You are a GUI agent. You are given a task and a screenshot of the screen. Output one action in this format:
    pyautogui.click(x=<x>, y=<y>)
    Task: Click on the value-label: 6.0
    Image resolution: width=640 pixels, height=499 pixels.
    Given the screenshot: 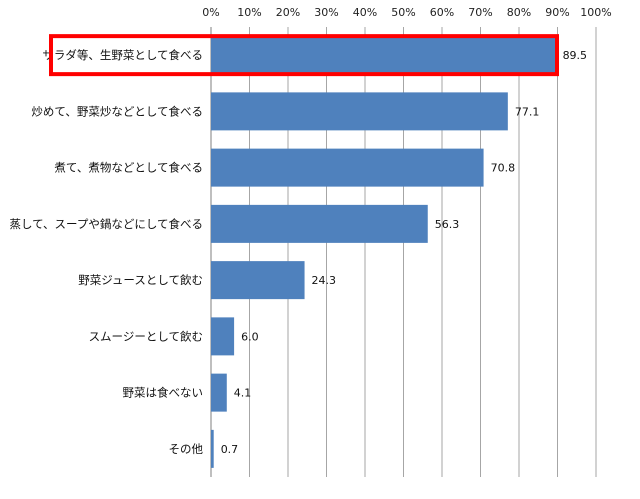 What is the action you would take?
    pyautogui.click(x=250, y=336)
    